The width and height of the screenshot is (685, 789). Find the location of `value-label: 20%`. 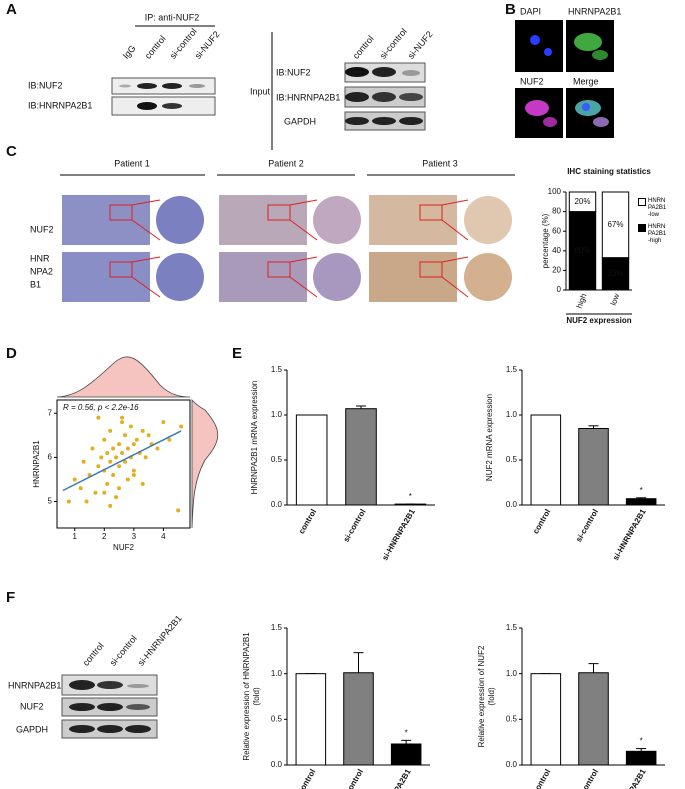

value-label: 20% is located at coordinates (582, 201).